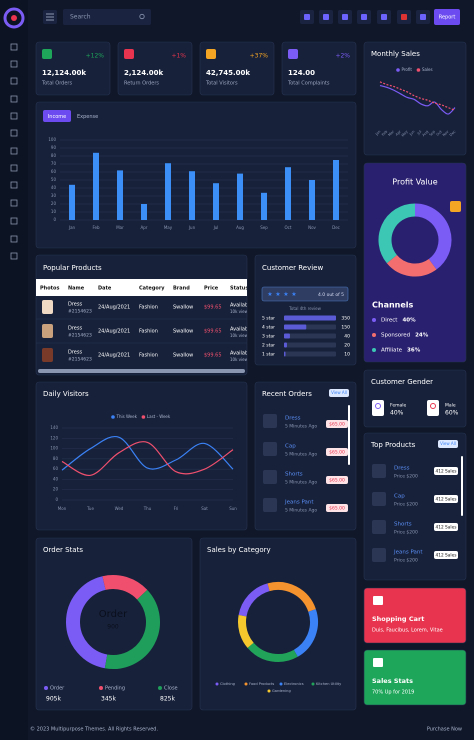 The image size is (474, 740). I want to click on stat-icon, so click(293, 54).